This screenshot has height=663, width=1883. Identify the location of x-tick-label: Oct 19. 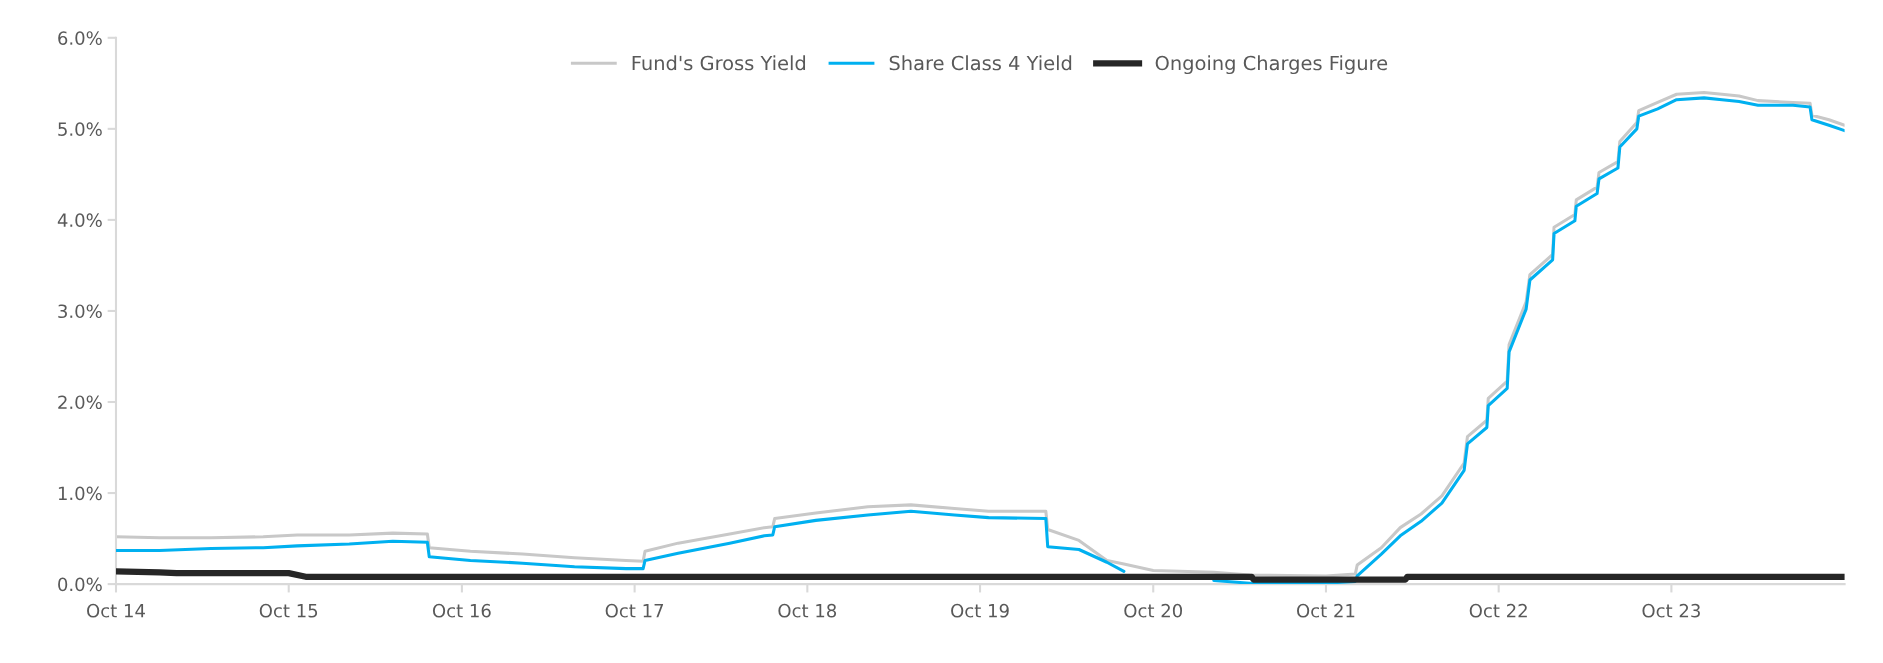
(980, 610).